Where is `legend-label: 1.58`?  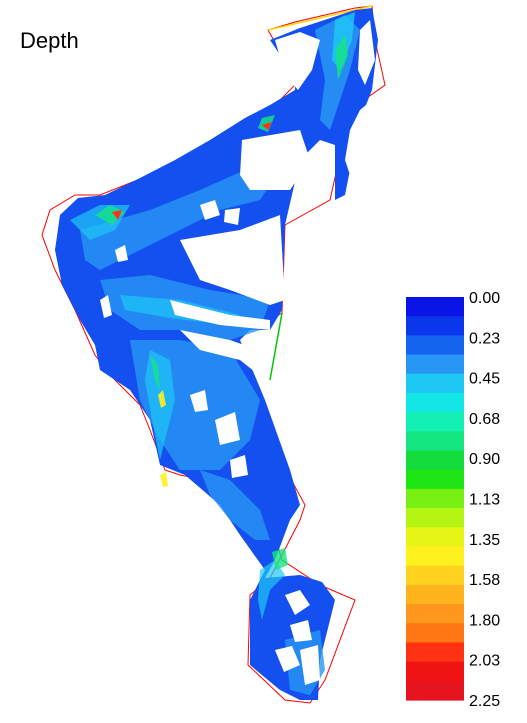 legend-label: 1.58 is located at coordinates (484, 580).